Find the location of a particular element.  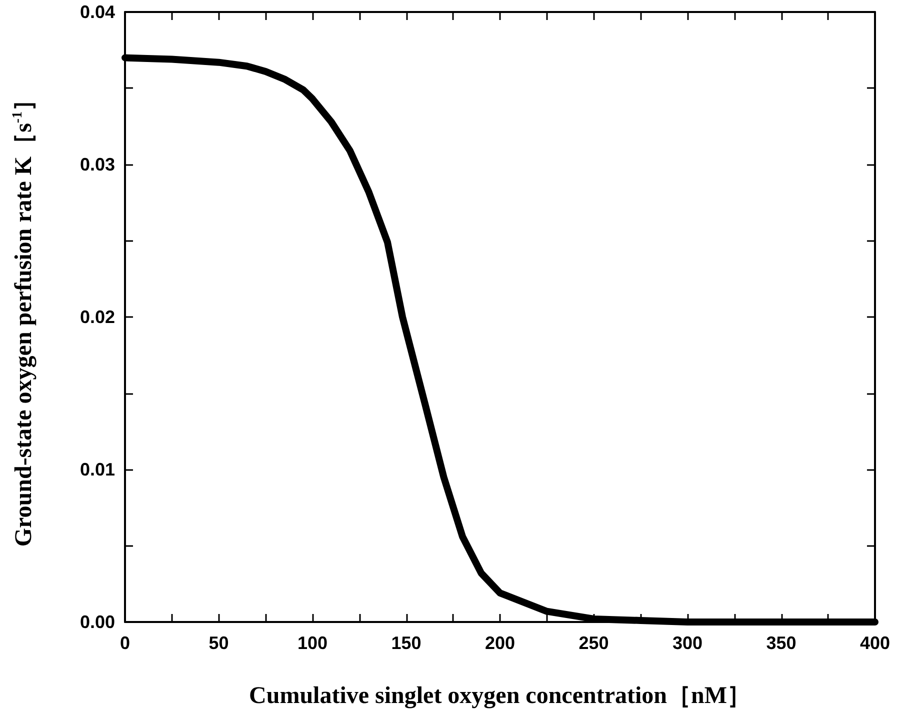

x-tick-label: 50 is located at coordinates (218, 643).